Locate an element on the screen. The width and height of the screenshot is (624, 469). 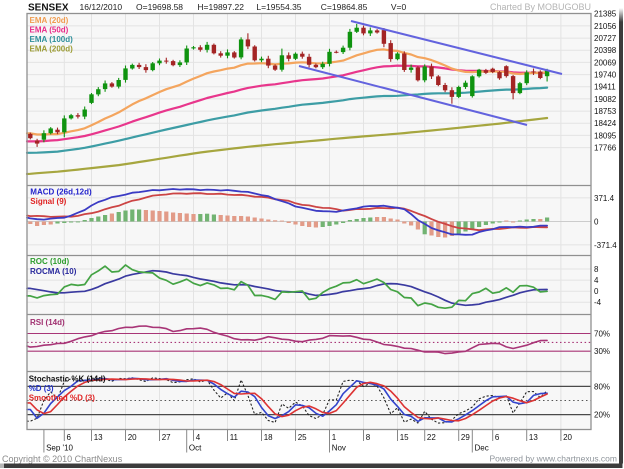
svg-text: Stochastic %K (14d) is located at coordinates (67, 378).